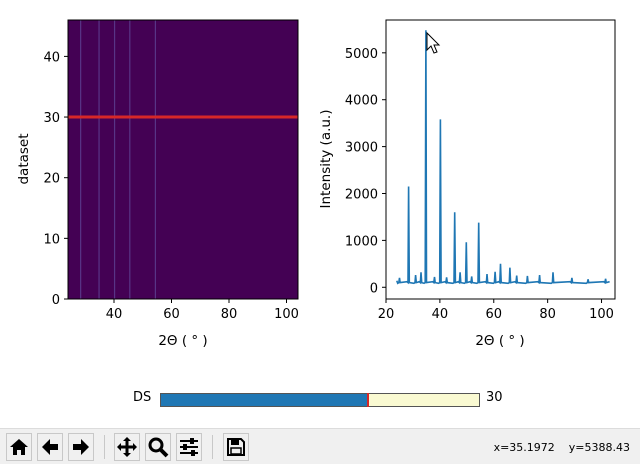 This screenshot has height=464, width=640. I want to click on intensity-y-tick-label: 1000, so click(361, 241).